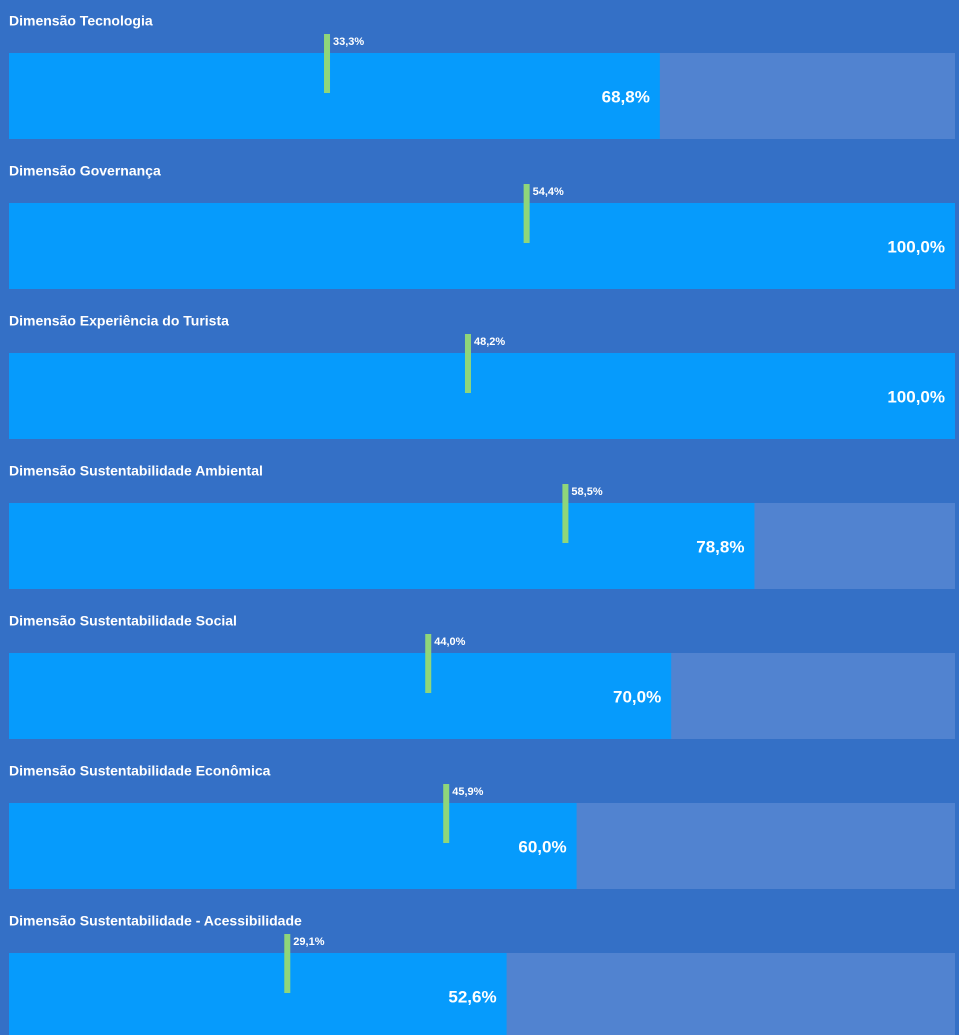 The image size is (959, 1035). I want to click on panel-title: Dimensão Sustentabilidade Ambiental, so click(136, 471).